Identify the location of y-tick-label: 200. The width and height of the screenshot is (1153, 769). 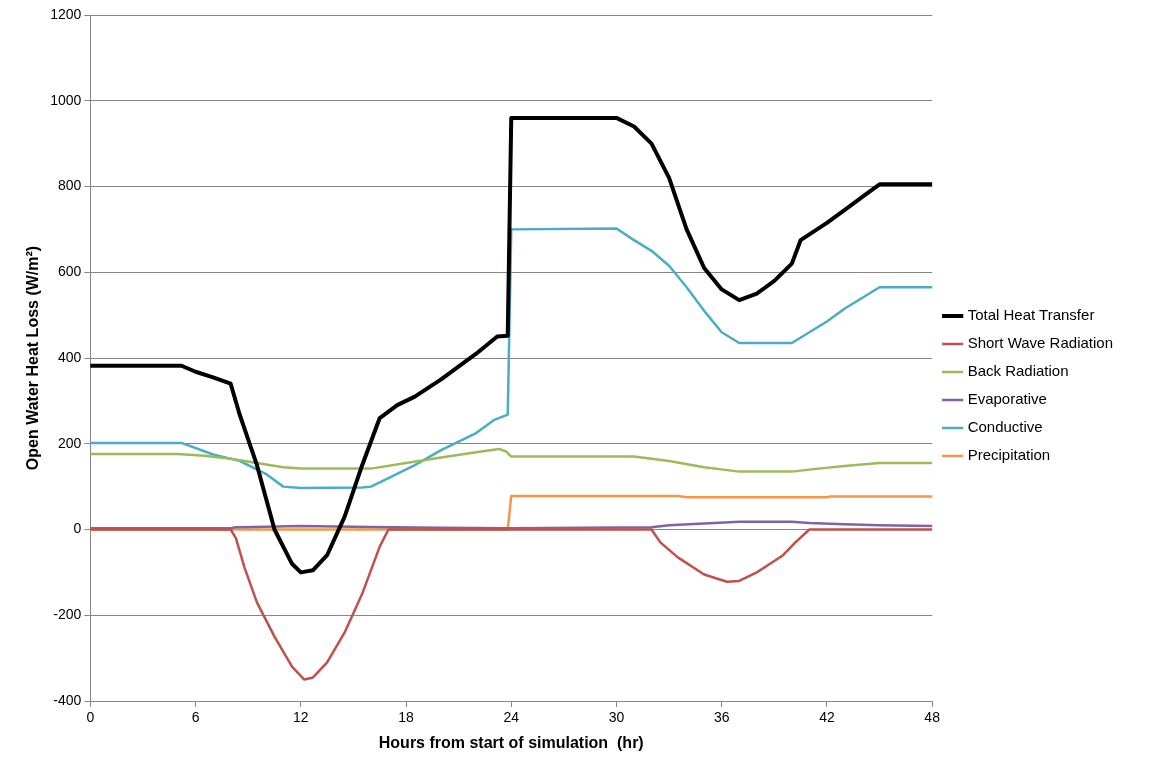
(69, 442).